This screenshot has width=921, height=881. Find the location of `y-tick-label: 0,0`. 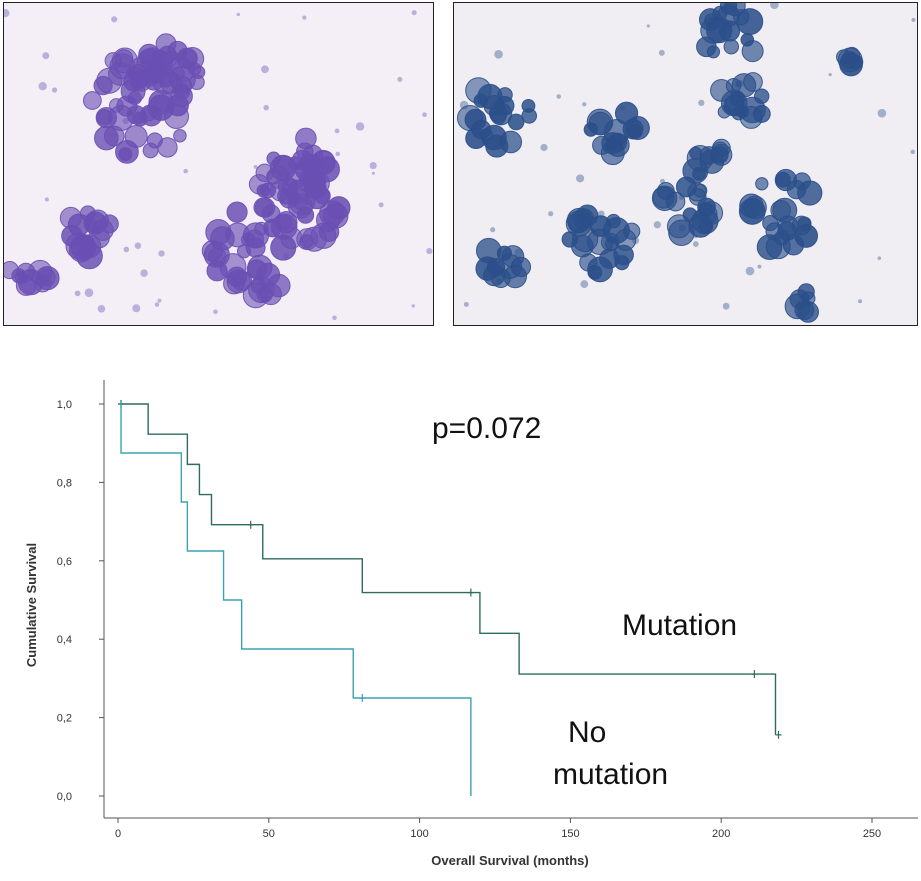

y-tick-label: 0,0 is located at coordinates (64, 797).